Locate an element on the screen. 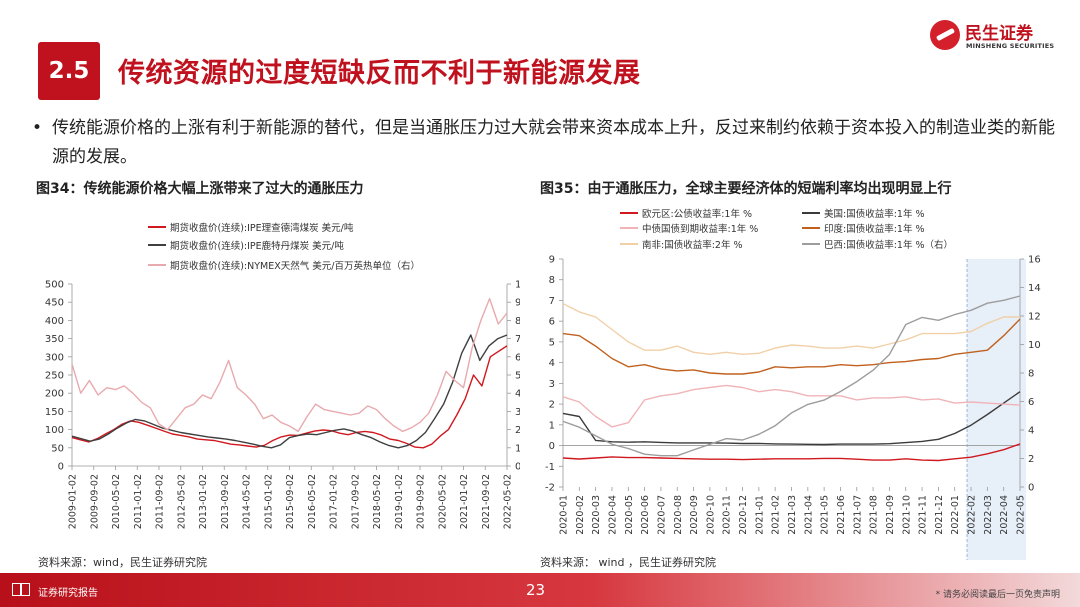 This screenshot has width=1080, height=607. y-tick-label-left: 2 is located at coordinates (552, 405).